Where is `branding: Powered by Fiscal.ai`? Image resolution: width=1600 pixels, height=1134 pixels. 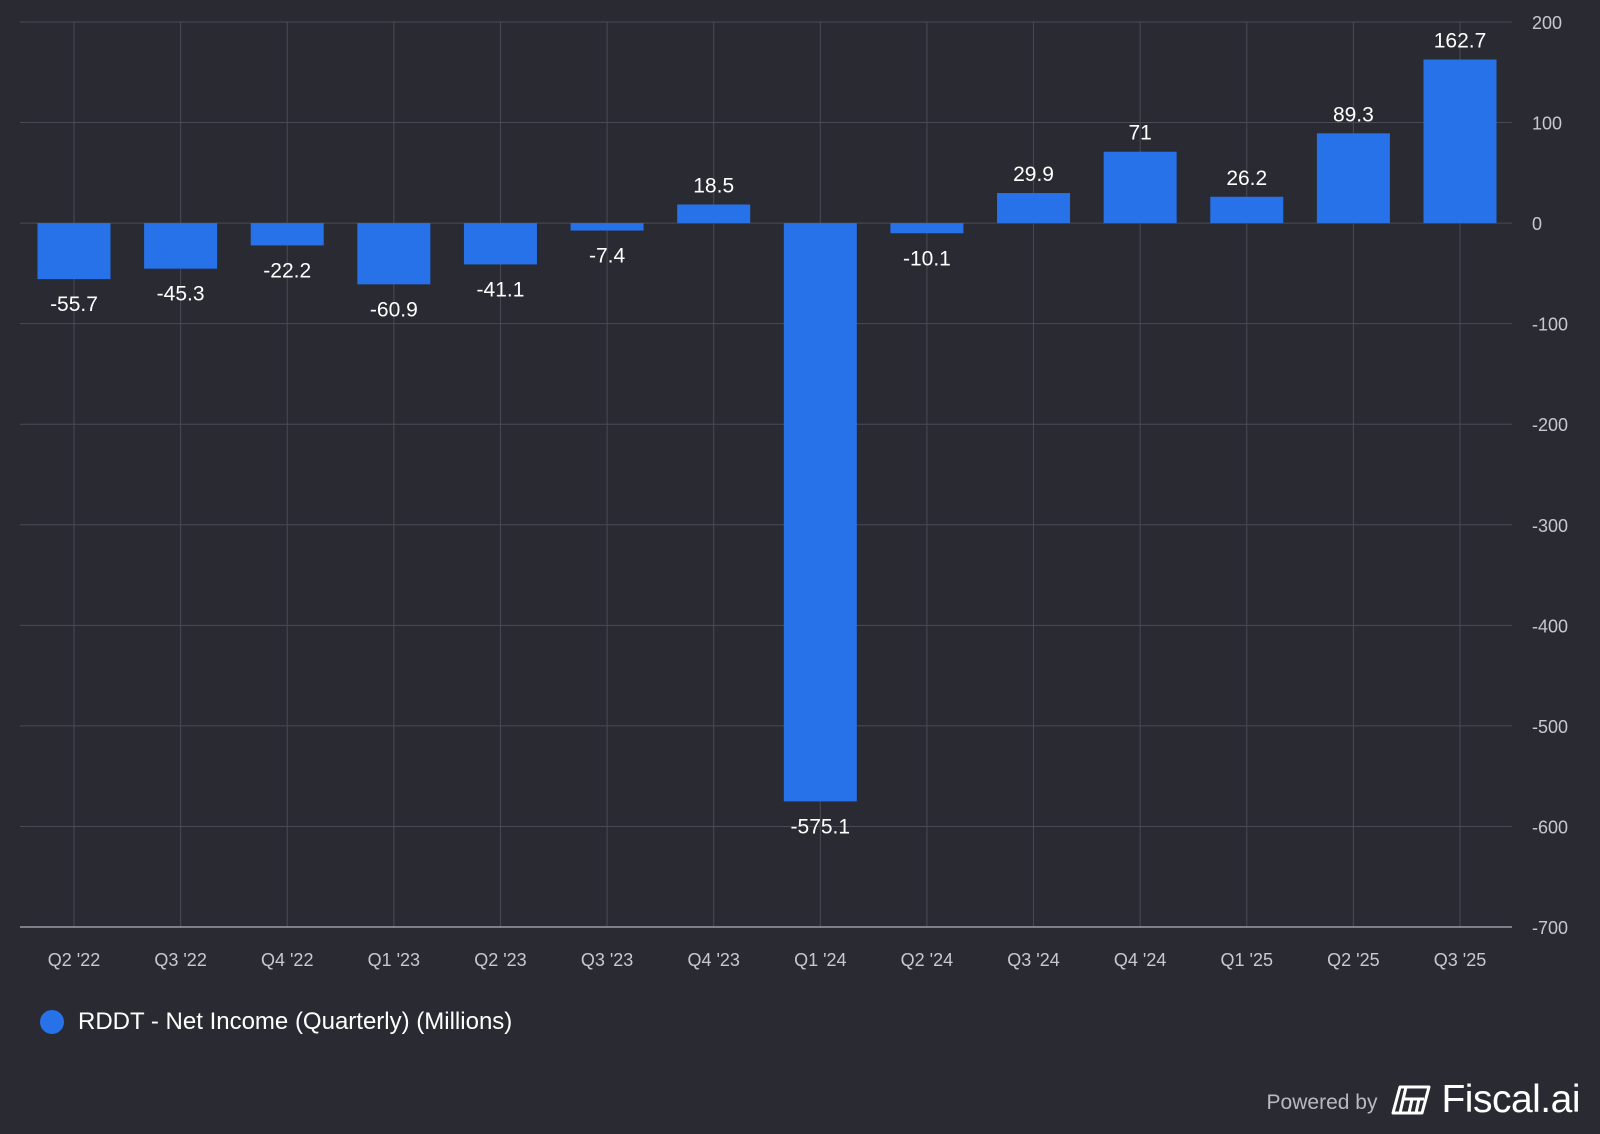
branding: Powered by Fiscal.ai is located at coordinates (1423, 1100).